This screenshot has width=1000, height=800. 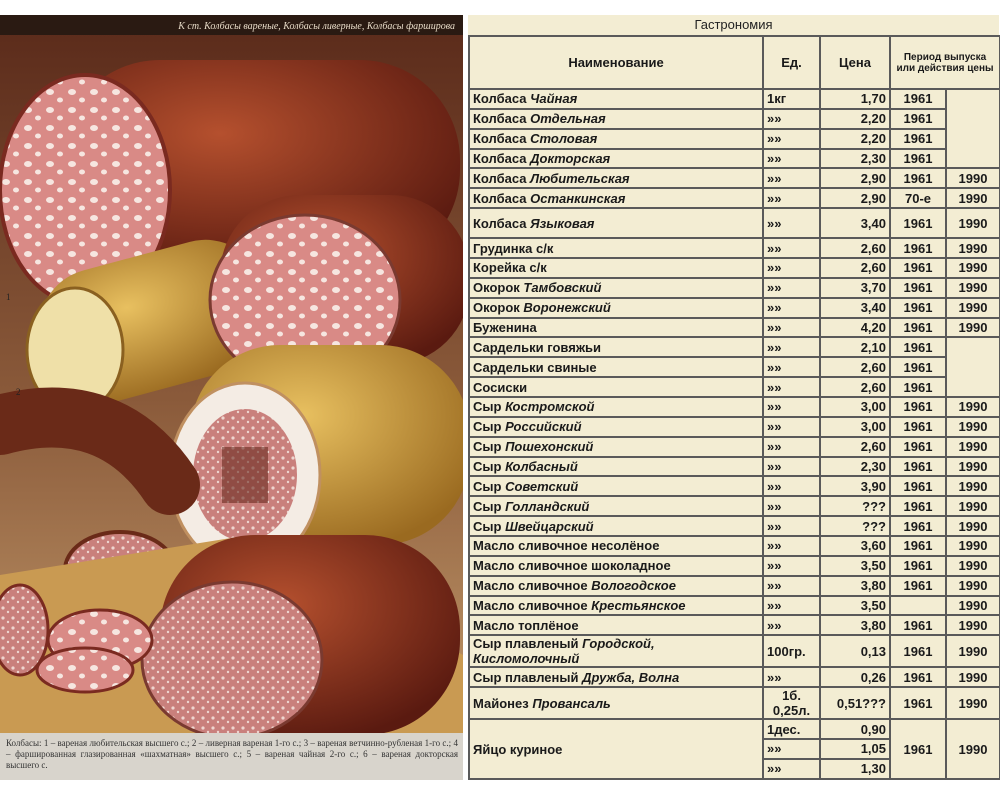 I want to click on table-row: Окорок Воронежский»» 3,40 1961 1990, so click(x=734, y=307).